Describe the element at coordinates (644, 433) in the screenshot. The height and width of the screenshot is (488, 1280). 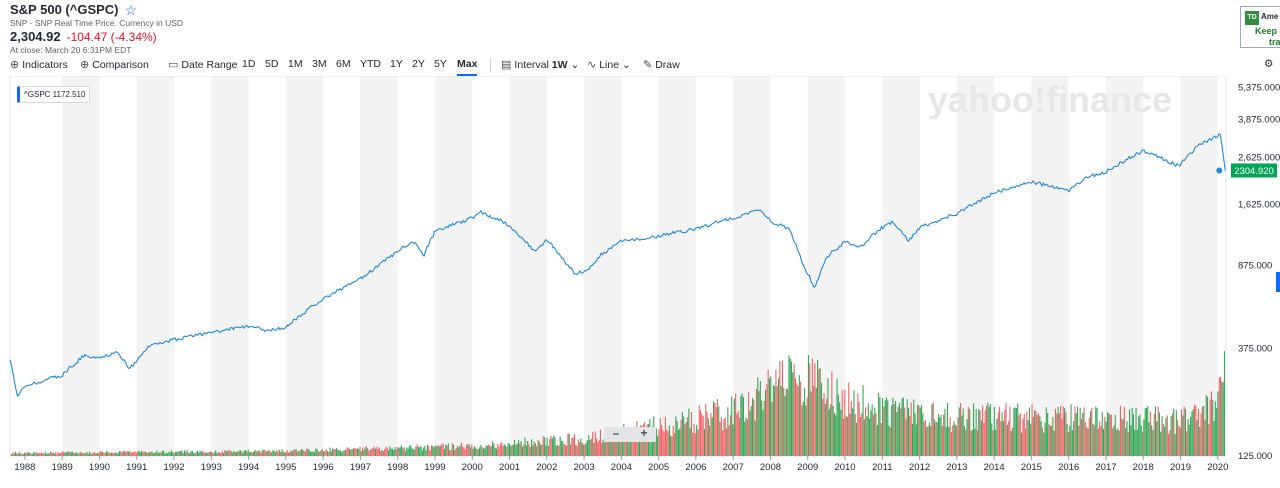
I see `zoom-in-button: +` at that location.